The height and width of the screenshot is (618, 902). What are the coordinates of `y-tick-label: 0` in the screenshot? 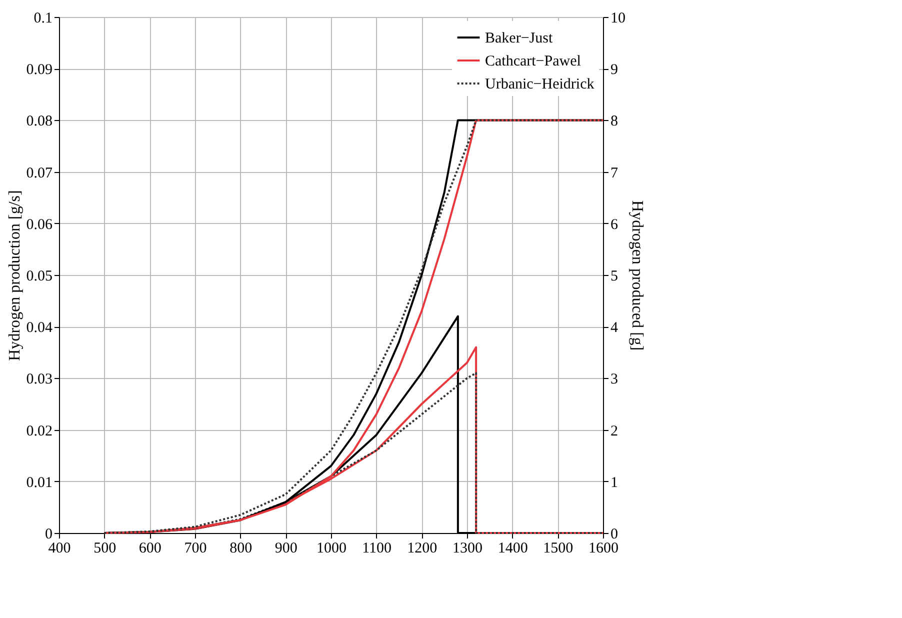 It's located at (48, 534).